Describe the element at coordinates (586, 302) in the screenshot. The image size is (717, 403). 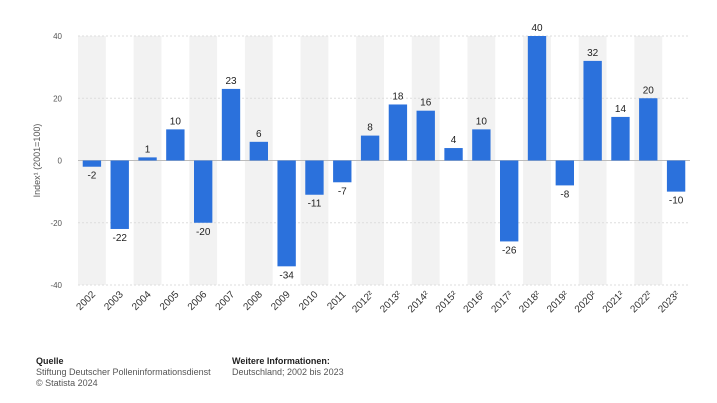
I see `x-tick-label: 2020²` at that location.